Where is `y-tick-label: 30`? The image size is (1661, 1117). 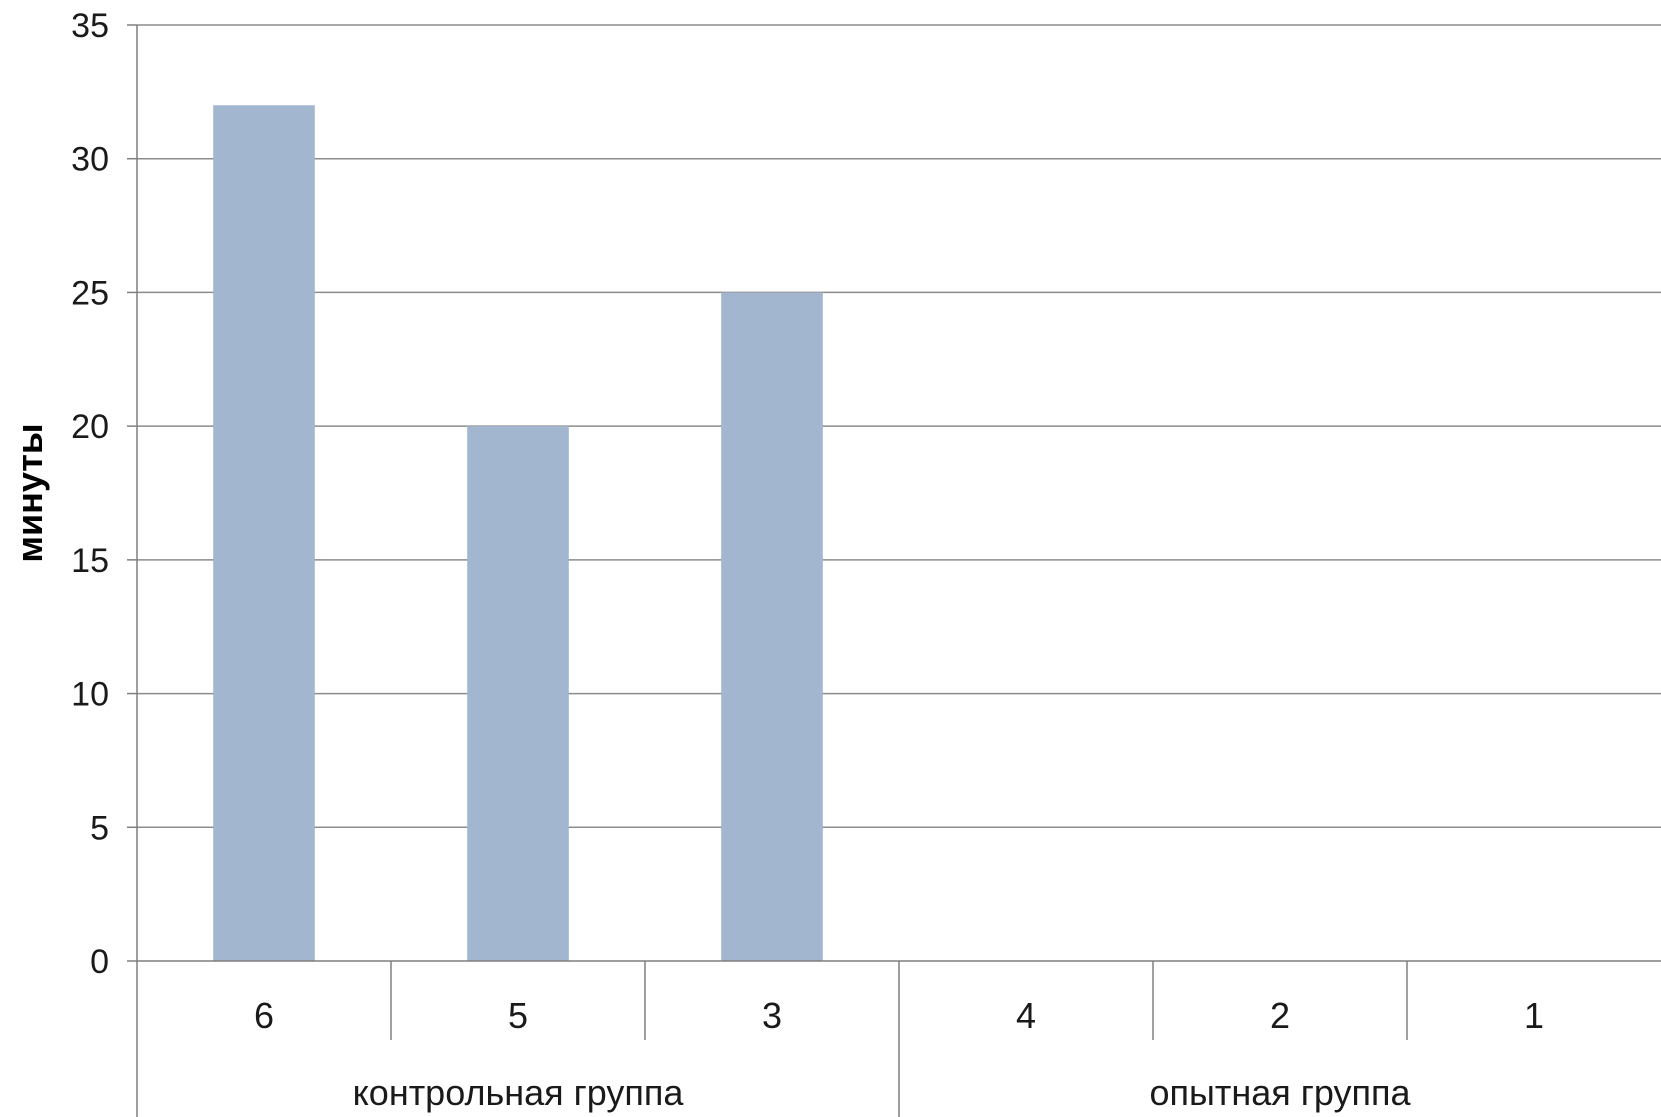 y-tick-label: 30 is located at coordinates (90, 160).